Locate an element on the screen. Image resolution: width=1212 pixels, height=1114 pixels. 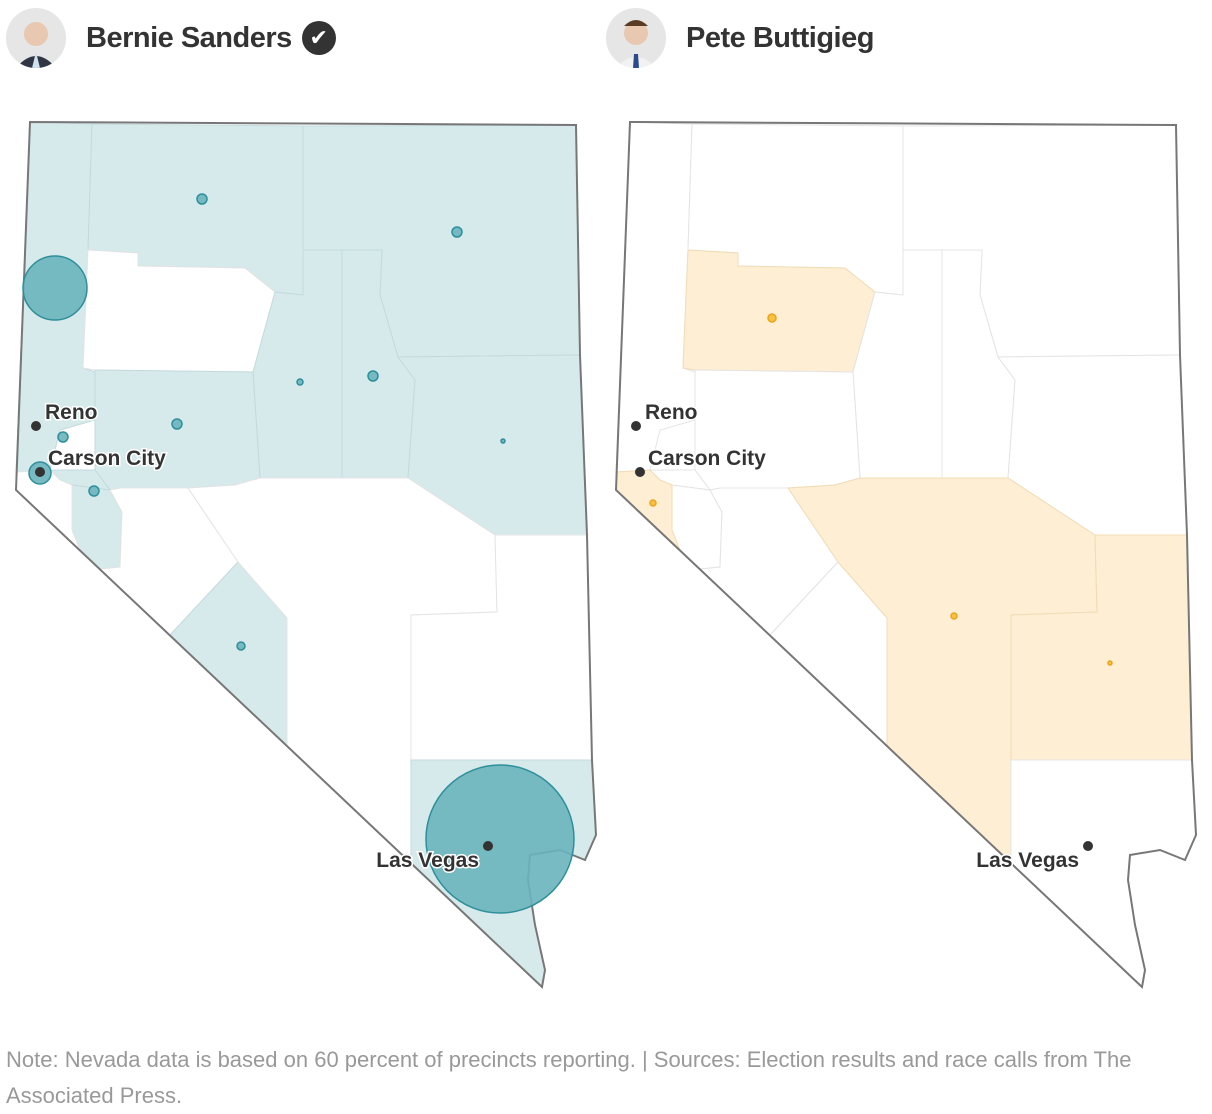
candidate-name: Pete Buttigieg is located at coordinates (780, 37).